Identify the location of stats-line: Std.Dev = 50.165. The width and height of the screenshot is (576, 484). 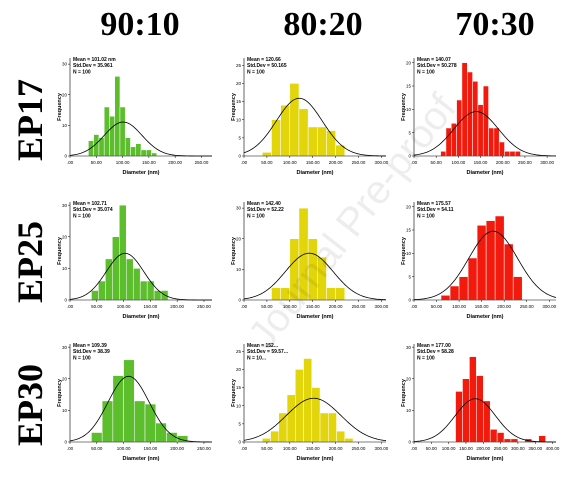
(267, 66).